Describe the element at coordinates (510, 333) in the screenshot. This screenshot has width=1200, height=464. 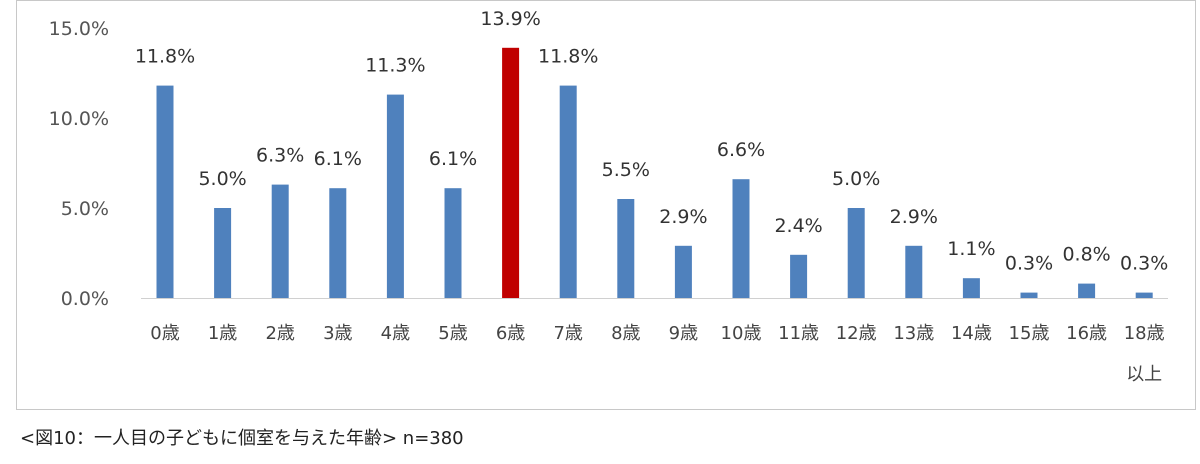
I see `category-label: 6歳` at that location.